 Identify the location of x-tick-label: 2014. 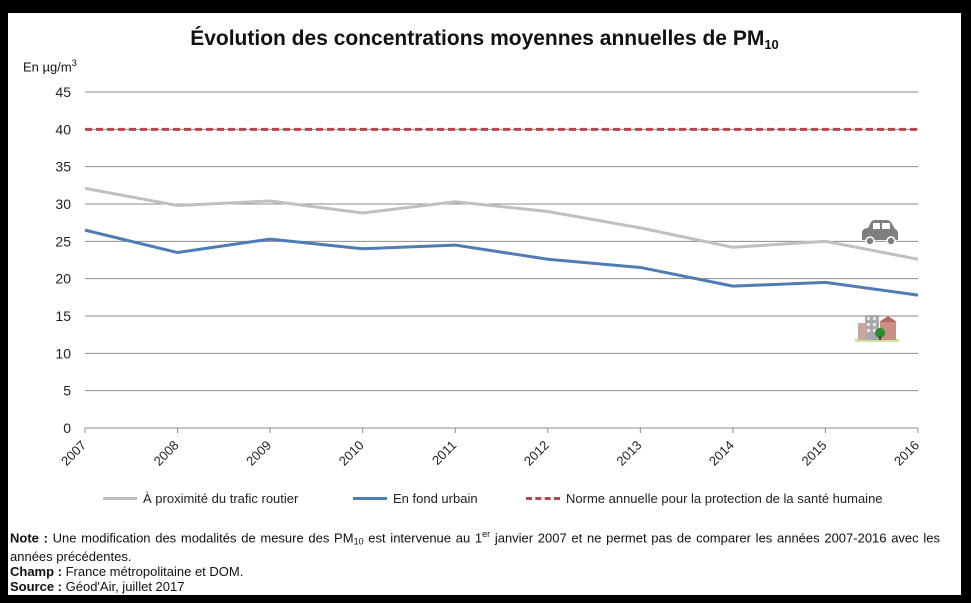
(721, 453).